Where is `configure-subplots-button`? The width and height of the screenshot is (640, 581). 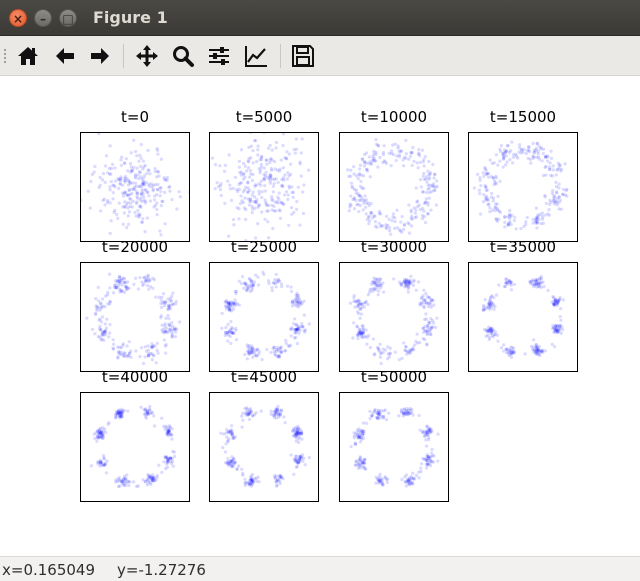
configure-subplots-button is located at coordinates (219, 56).